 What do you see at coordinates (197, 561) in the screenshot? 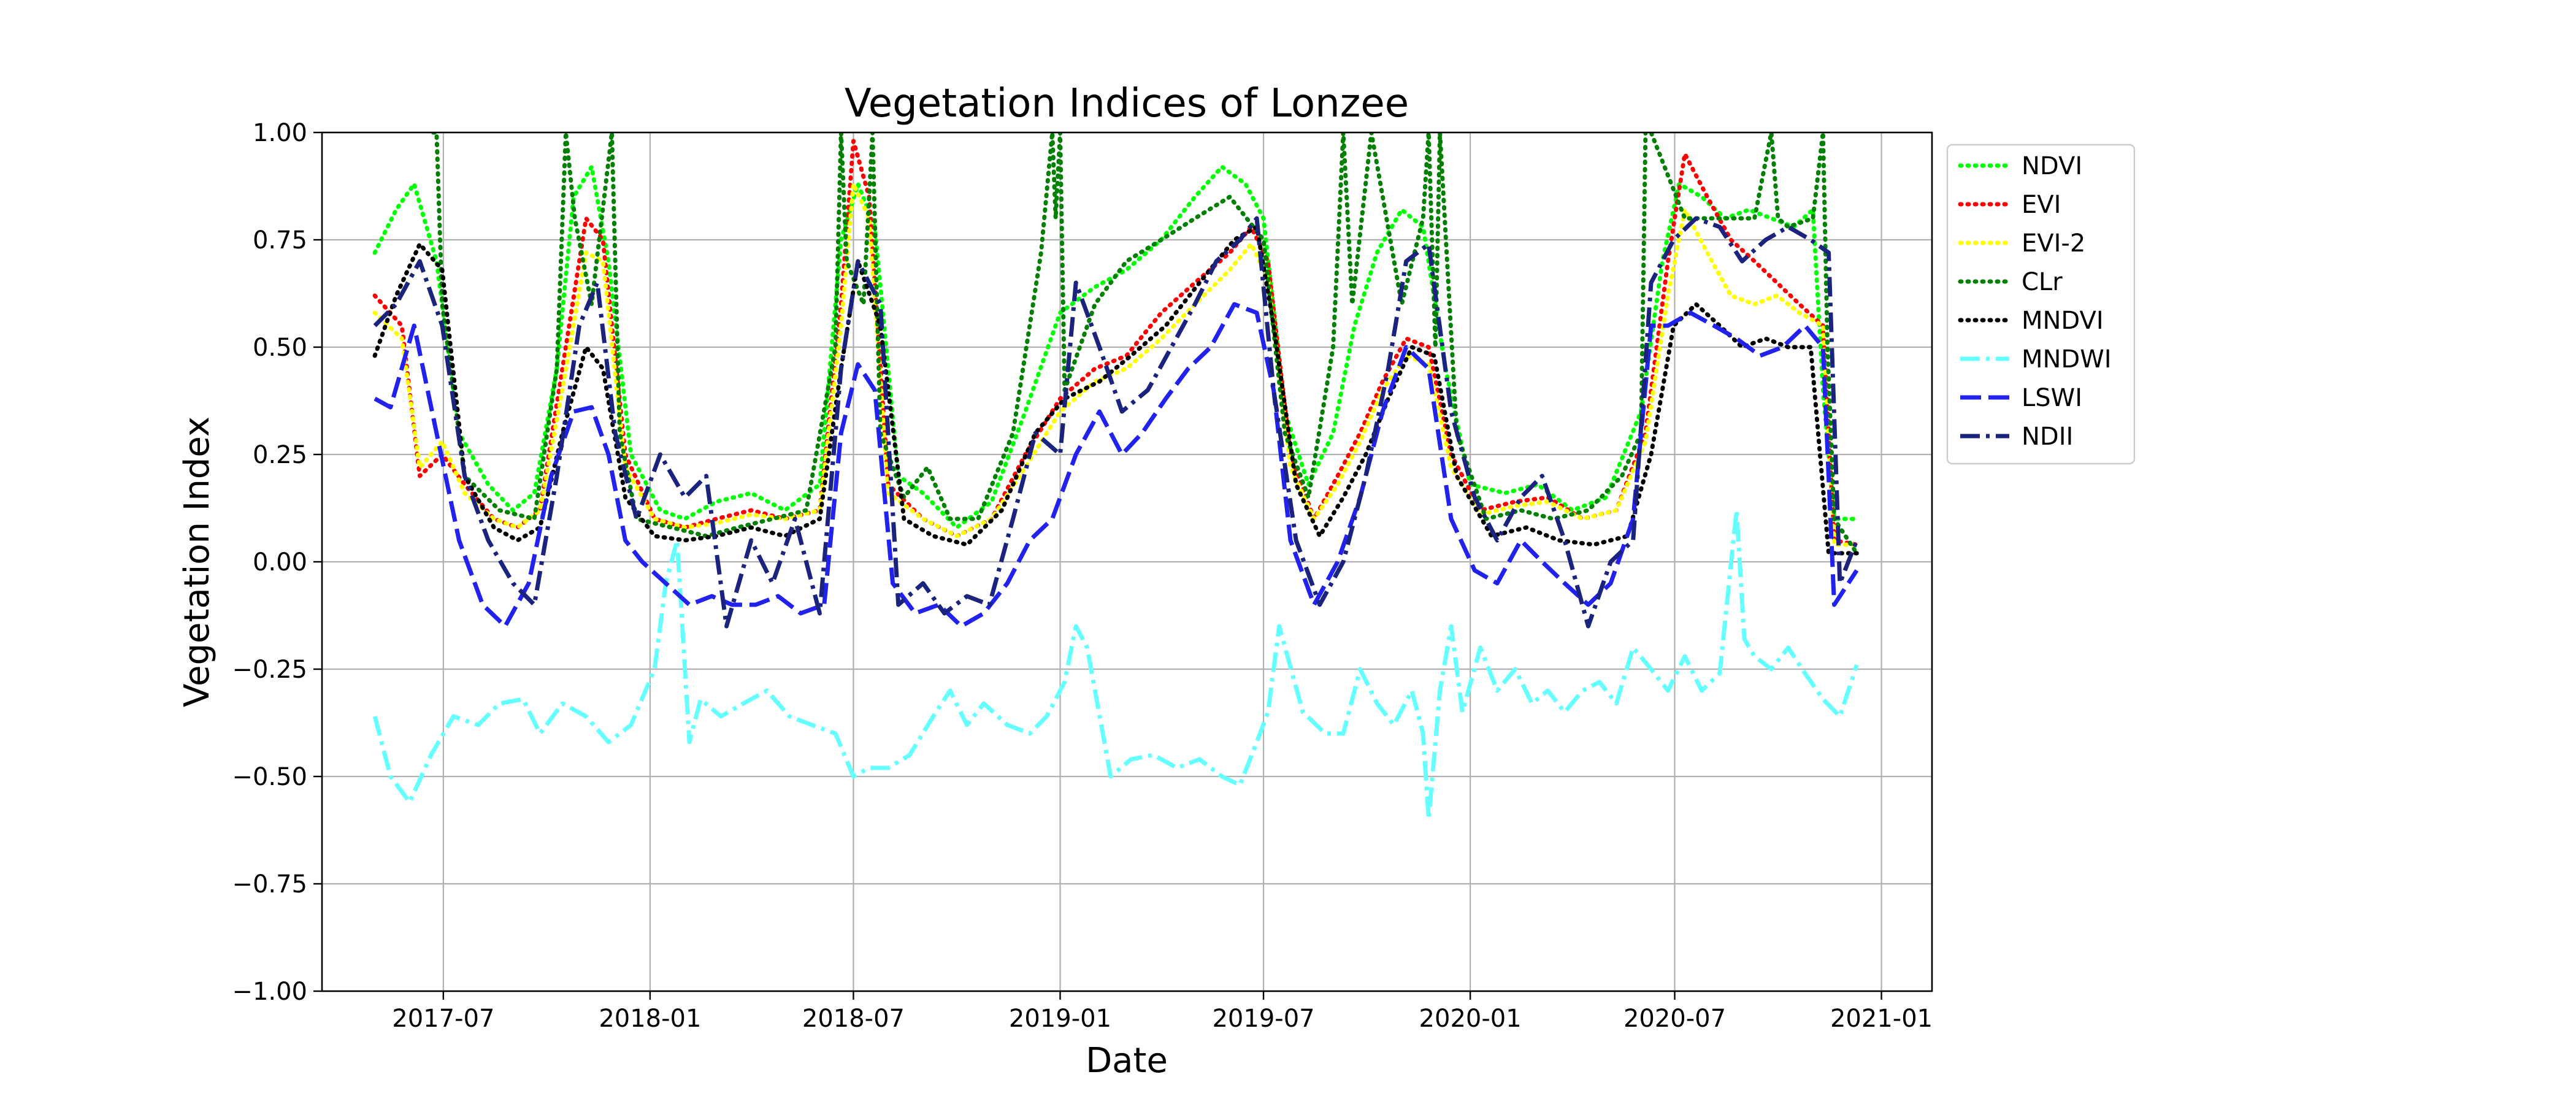
I see `y-axis-title: Vegetation Index` at bounding box center [197, 561].